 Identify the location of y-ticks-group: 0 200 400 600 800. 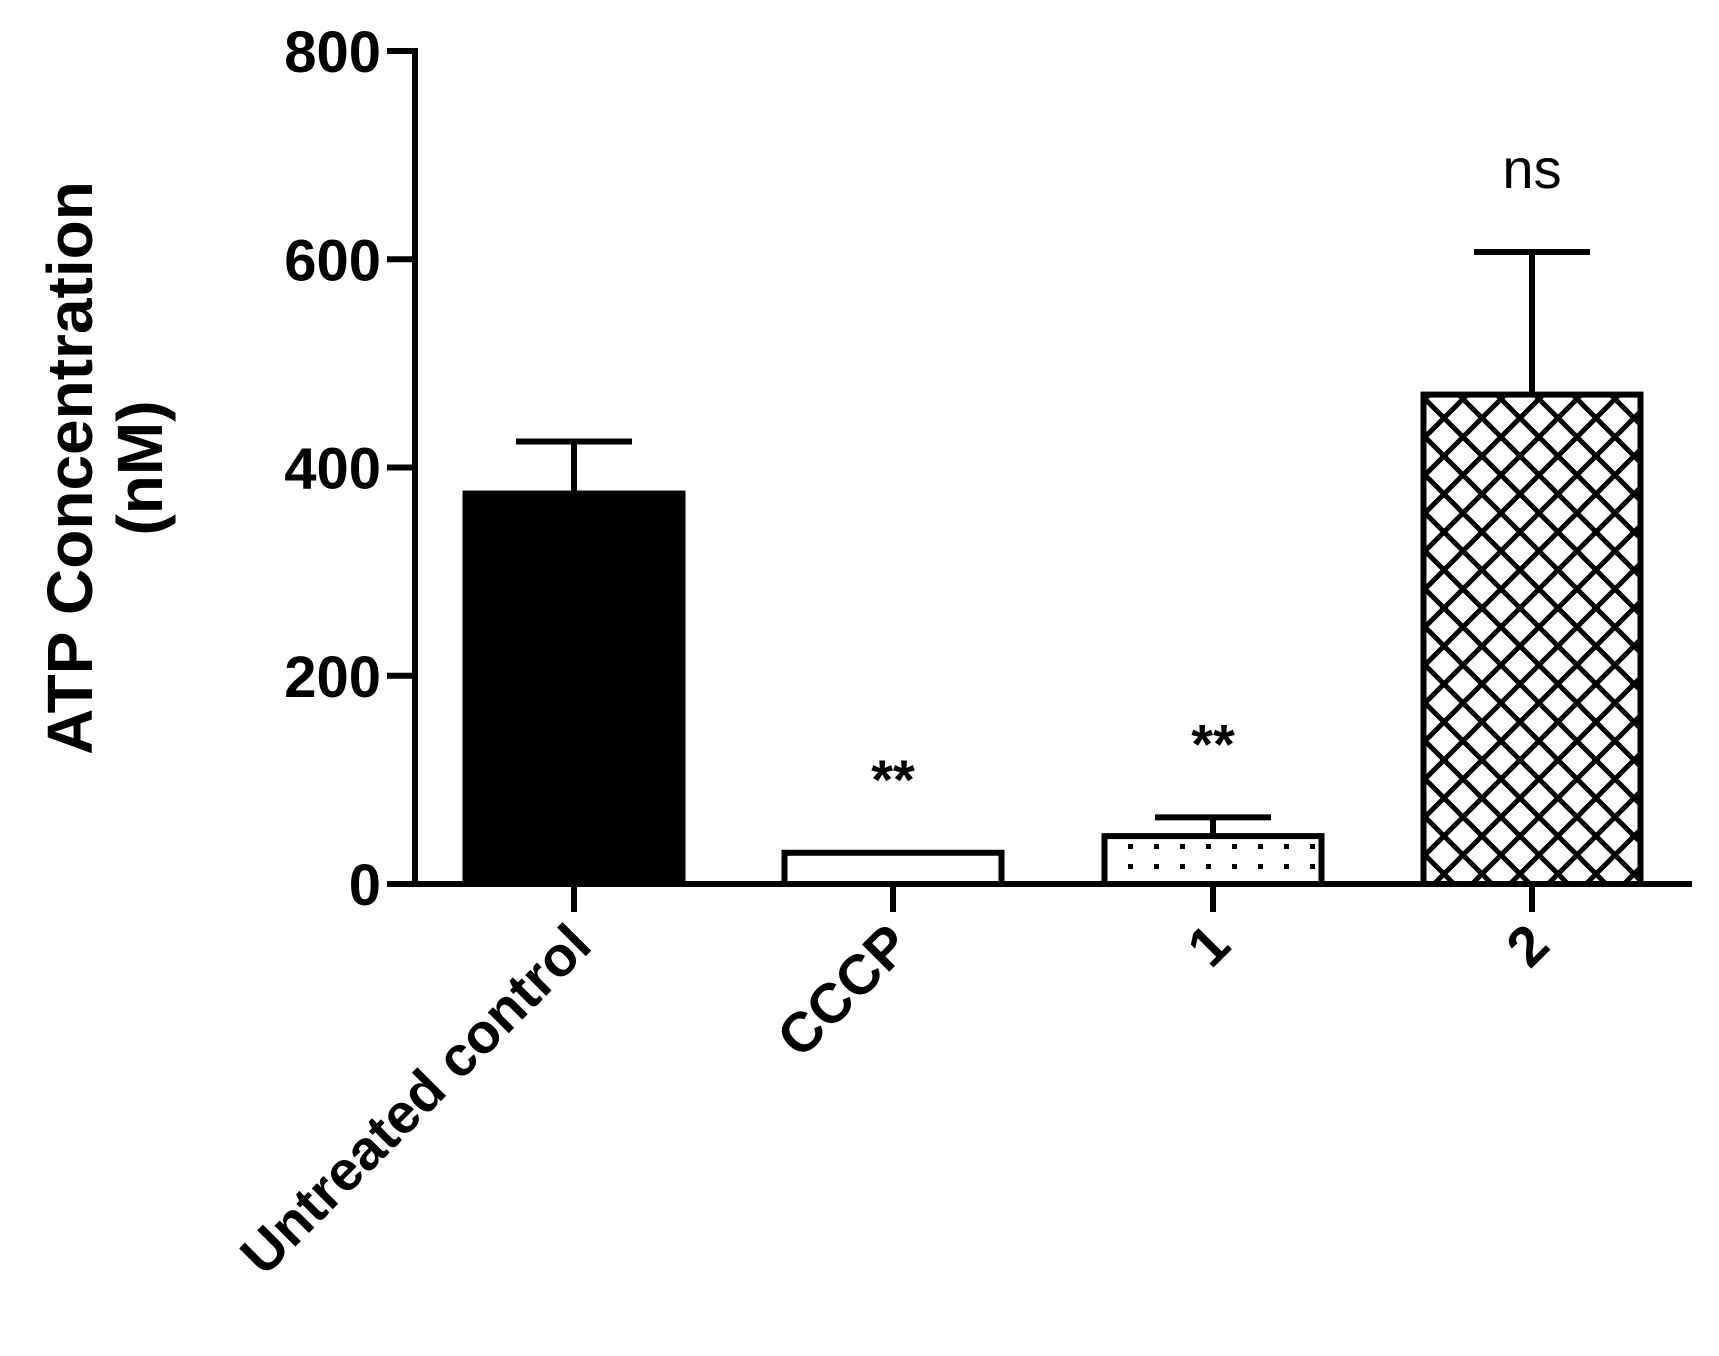
(349, 469).